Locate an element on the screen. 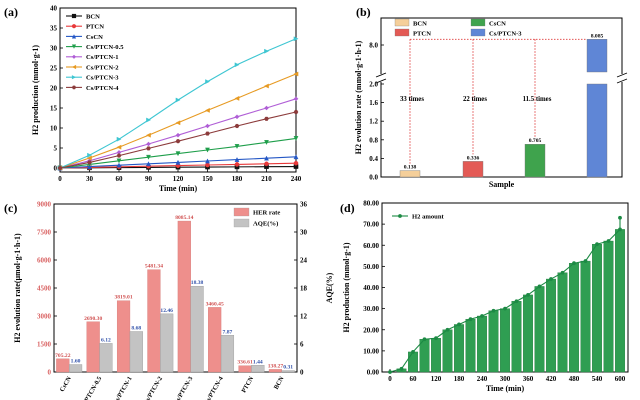  y-tick-label-a: 5 is located at coordinates (56, 149).